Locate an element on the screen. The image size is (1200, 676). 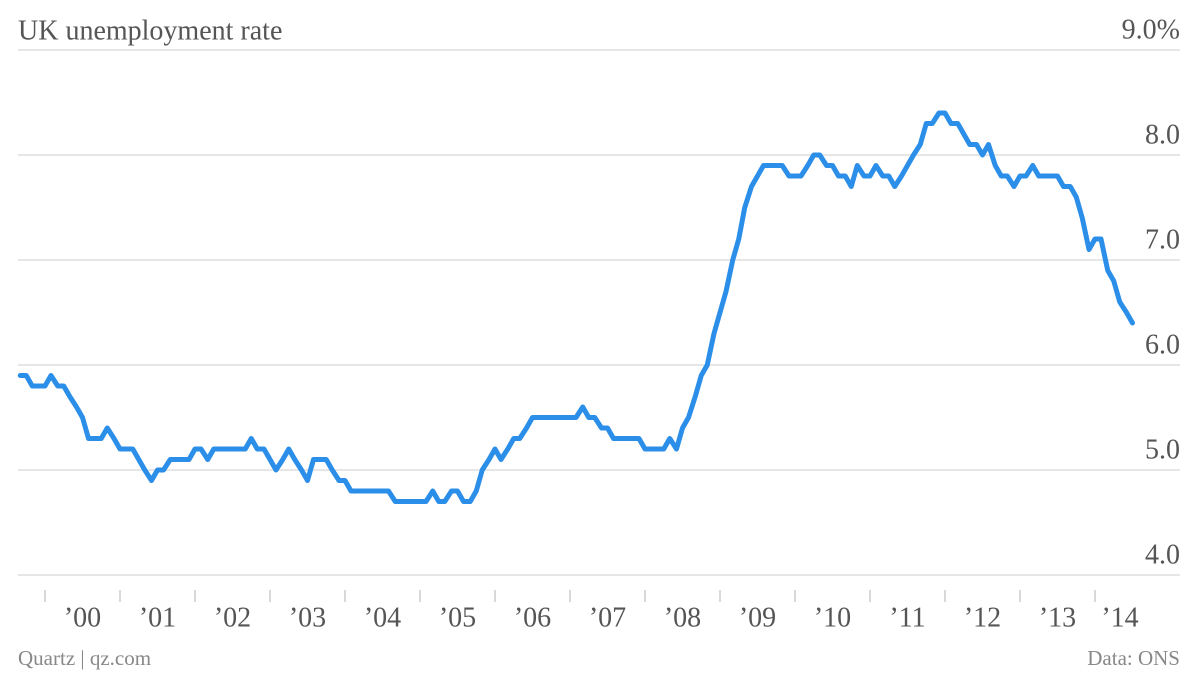
x-tick-label: ’03 is located at coordinates (307, 617).